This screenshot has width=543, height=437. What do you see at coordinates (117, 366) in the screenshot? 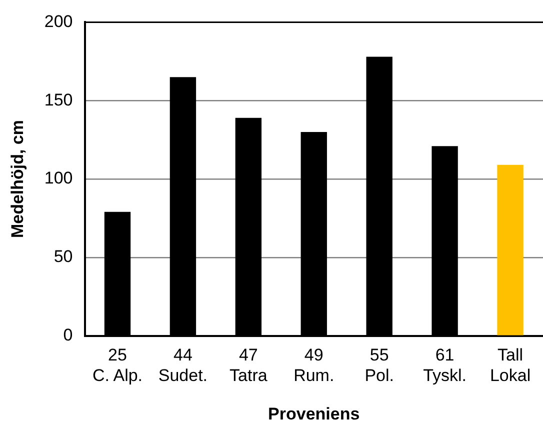
I see `x-tick-label: 25 C. Alp.` at bounding box center [117, 366].